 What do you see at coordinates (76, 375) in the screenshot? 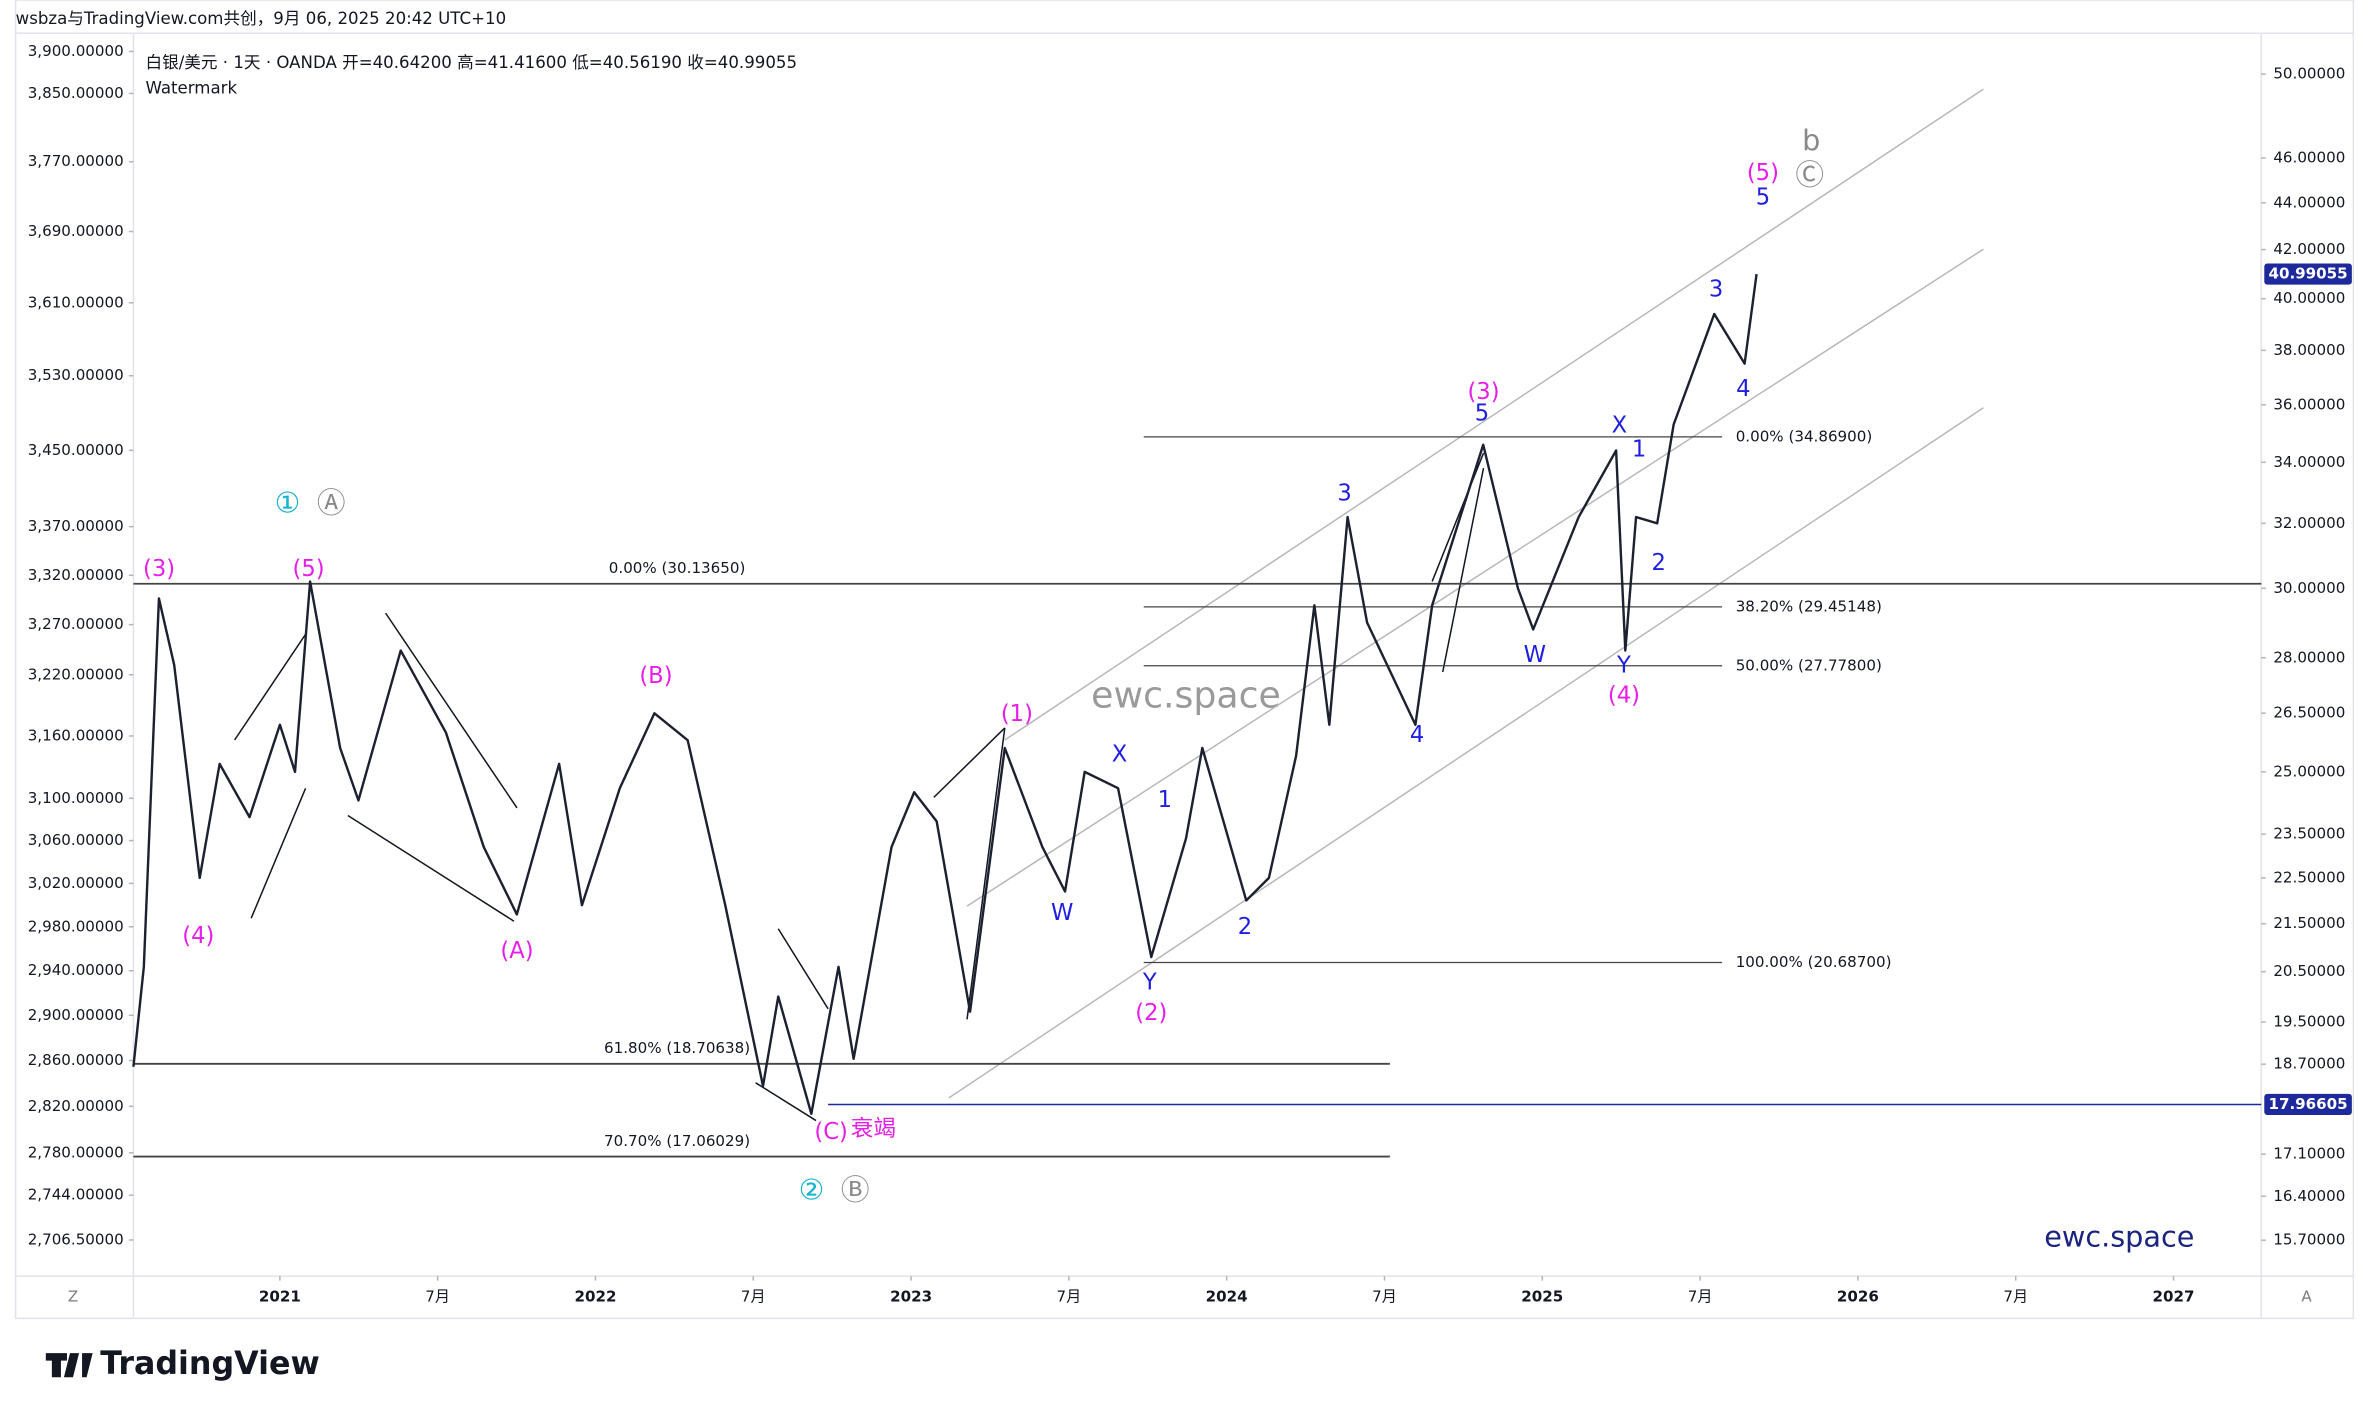
I see `y-tick-label: 3,530.00000` at bounding box center [76, 375].